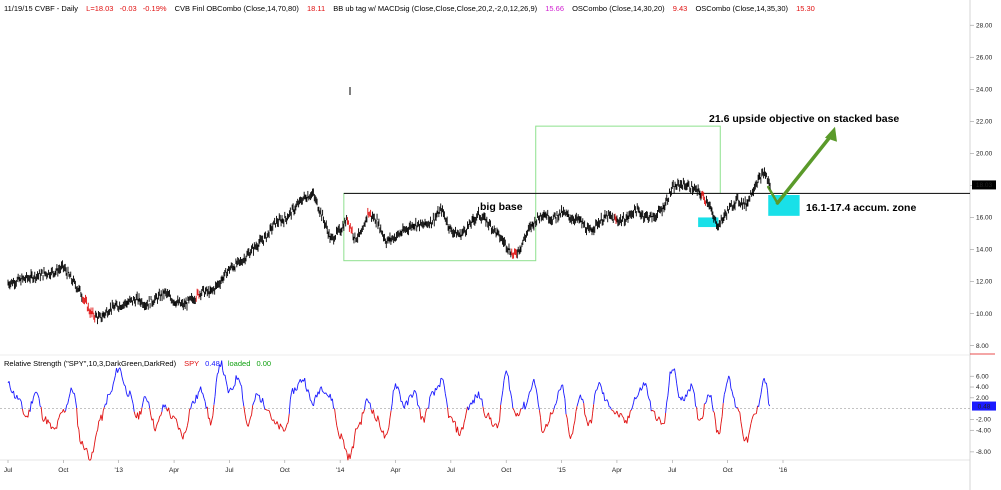 This screenshot has width=1001, height=490. I want to click on price-tick-label: 20.00, so click(984, 154).